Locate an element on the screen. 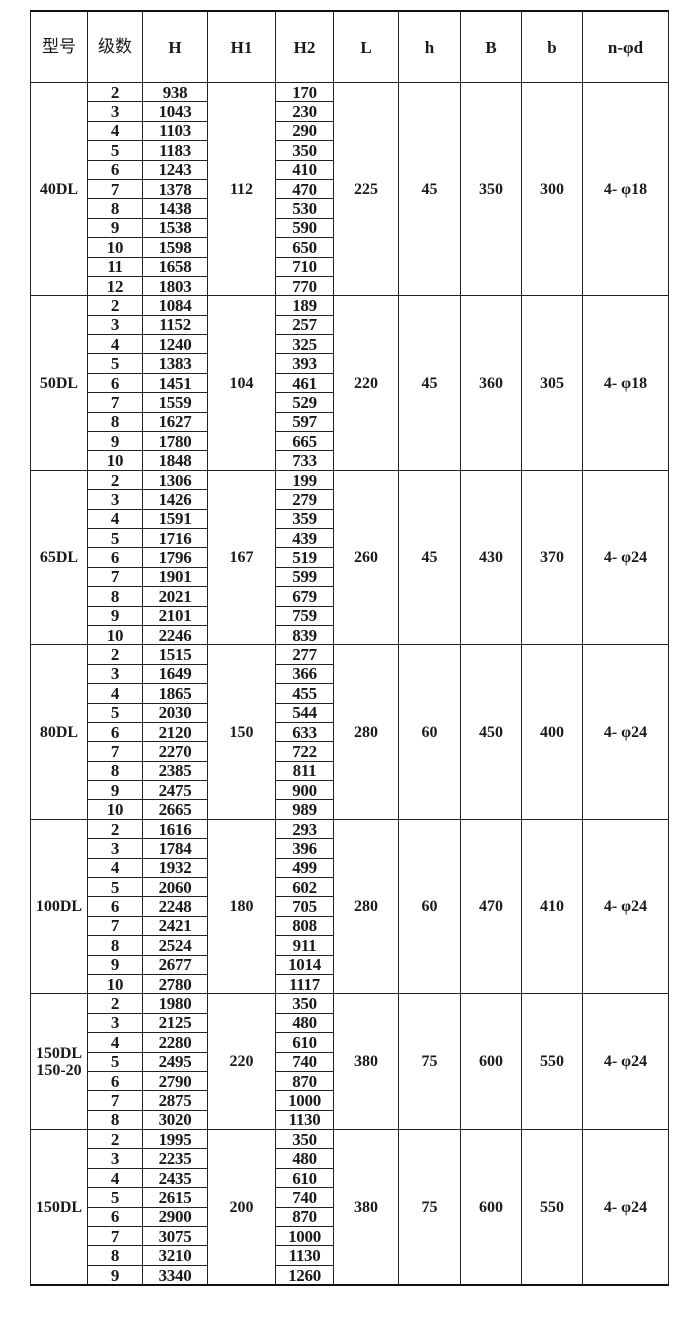 The width and height of the screenshot is (691, 1330). model-cell: 150DL 150-20 is located at coordinates (59, 1062).